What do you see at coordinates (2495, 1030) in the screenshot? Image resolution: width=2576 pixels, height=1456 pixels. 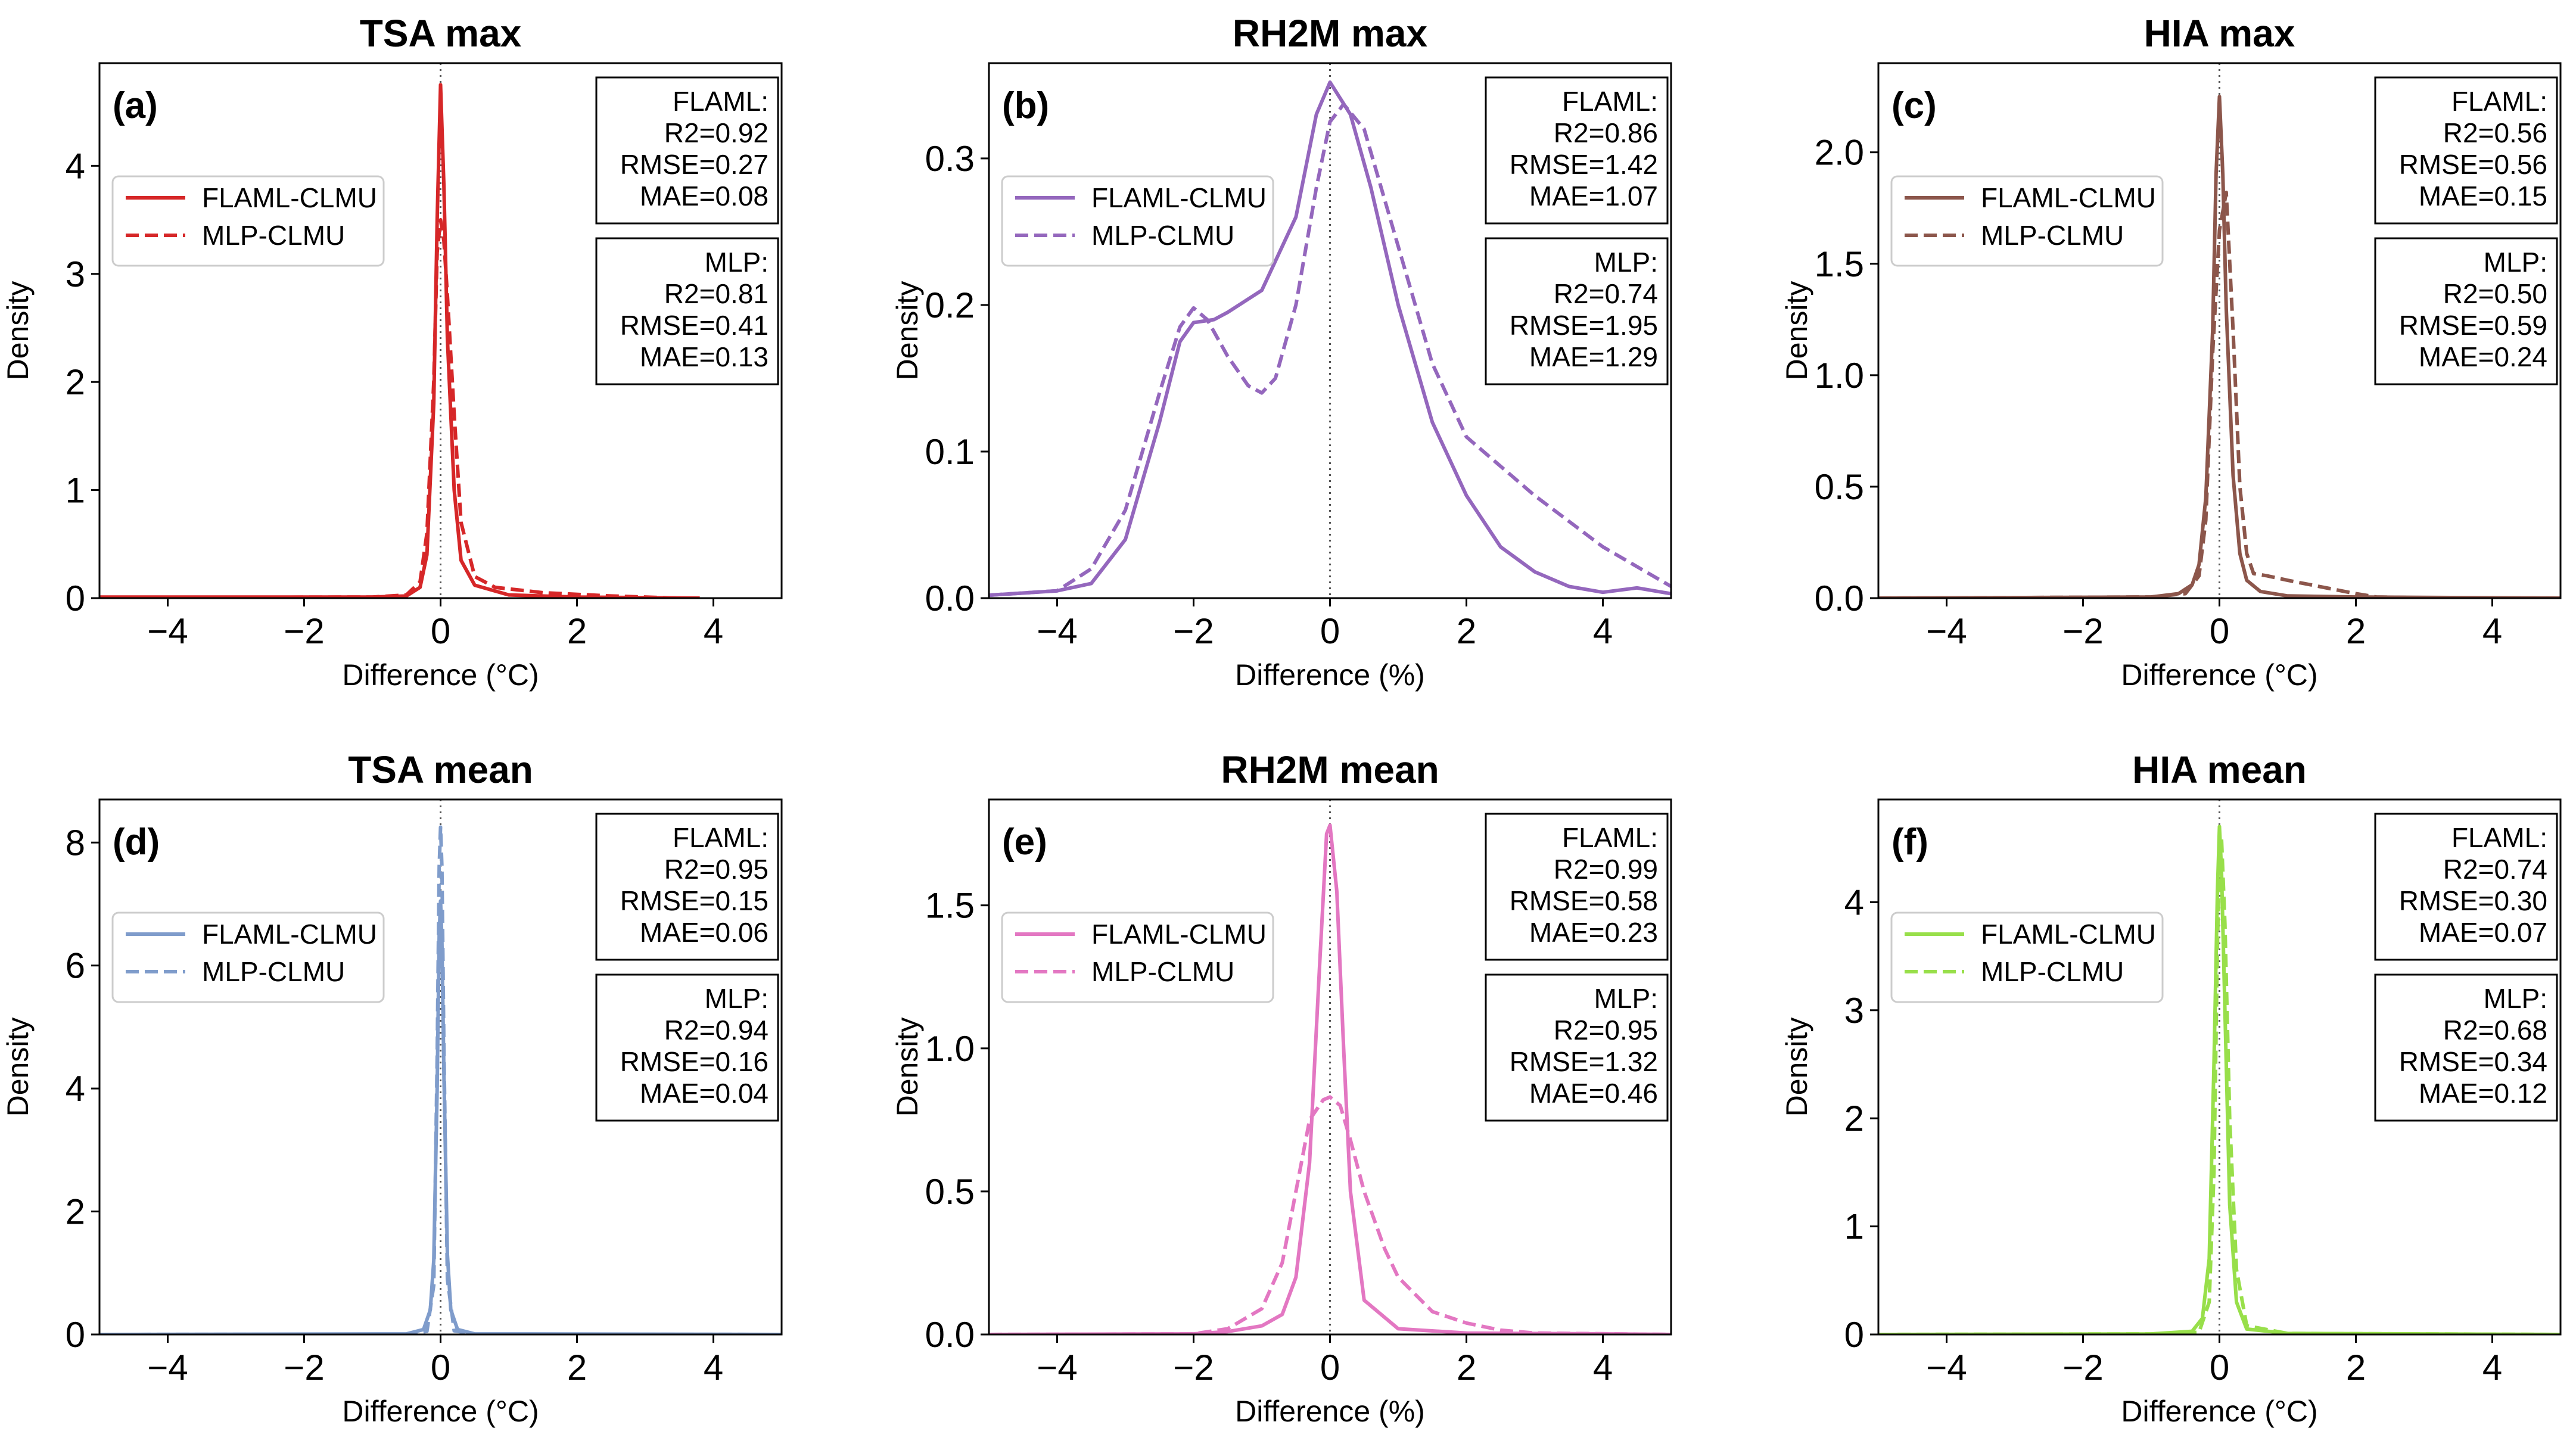 I see `stats-line: R2=0.68` at bounding box center [2495, 1030].